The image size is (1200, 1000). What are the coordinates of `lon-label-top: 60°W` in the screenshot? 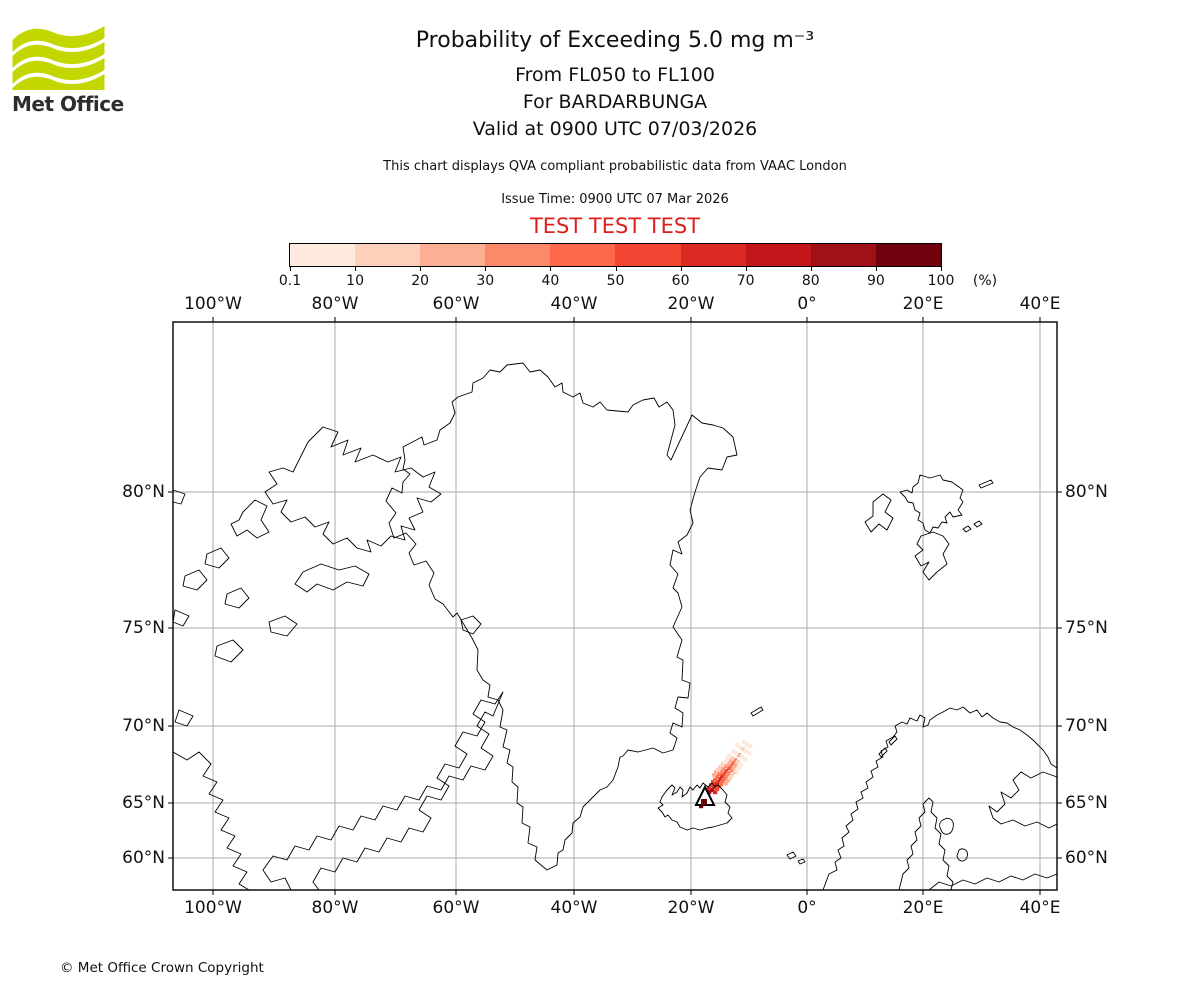 It's located at (456, 304).